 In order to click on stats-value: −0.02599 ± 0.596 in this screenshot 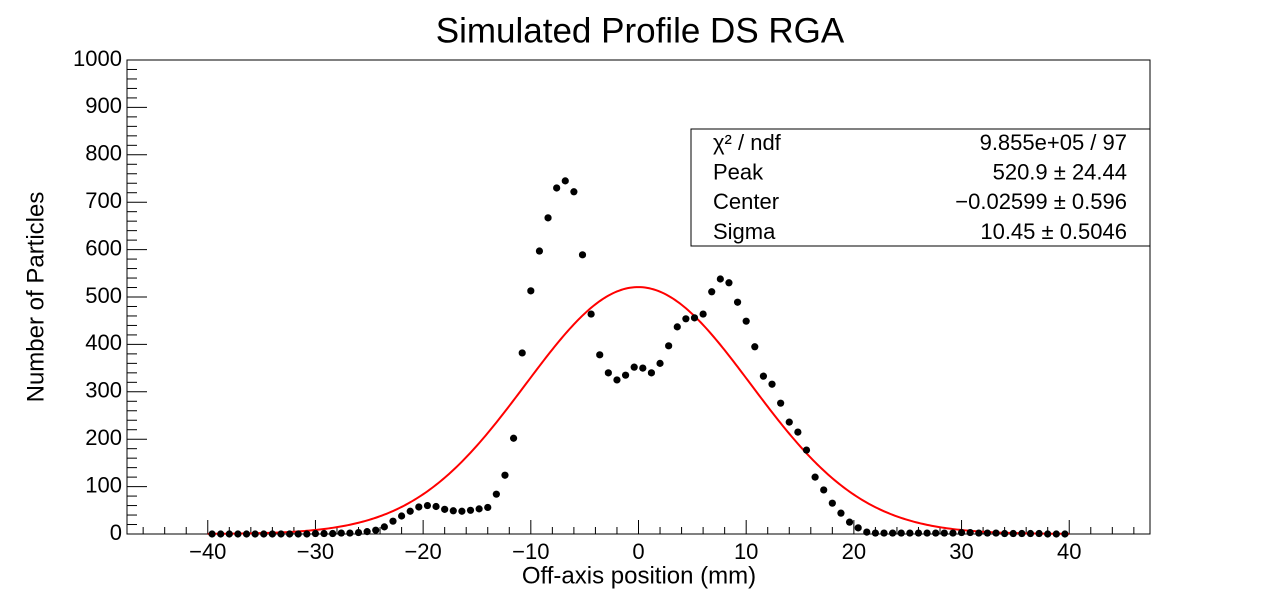, I will do `click(1041, 201)`.